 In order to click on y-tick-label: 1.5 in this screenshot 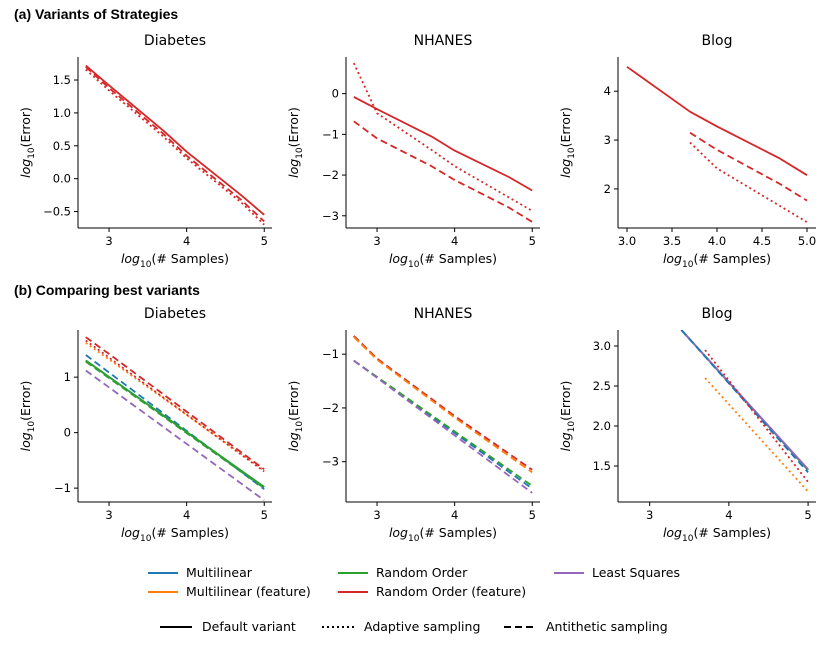, I will do `click(602, 466)`.